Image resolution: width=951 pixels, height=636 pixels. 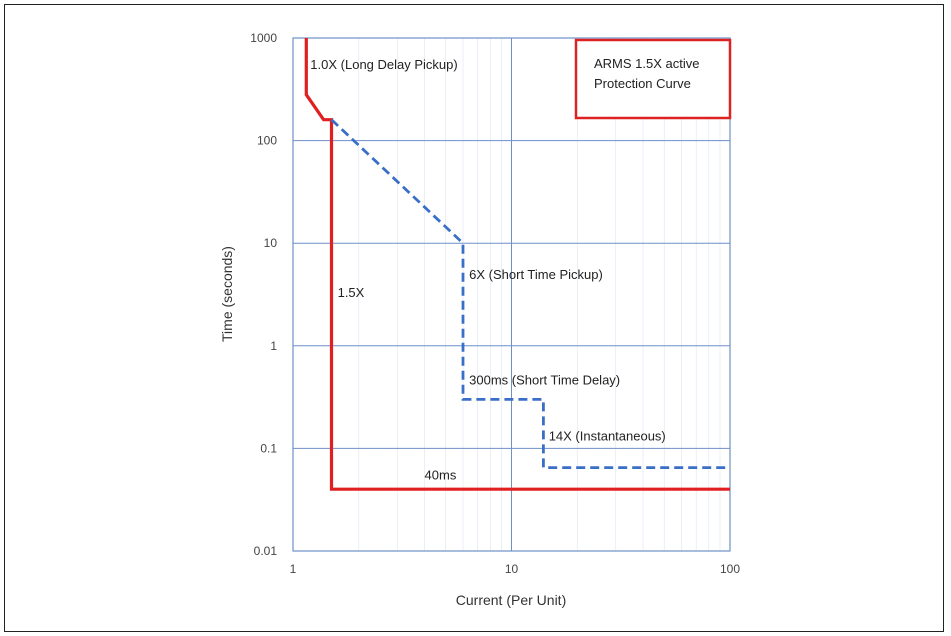 What do you see at coordinates (383, 64) in the screenshot?
I see `annotation-label: 1.0X (Long Delay Pickup)` at bounding box center [383, 64].